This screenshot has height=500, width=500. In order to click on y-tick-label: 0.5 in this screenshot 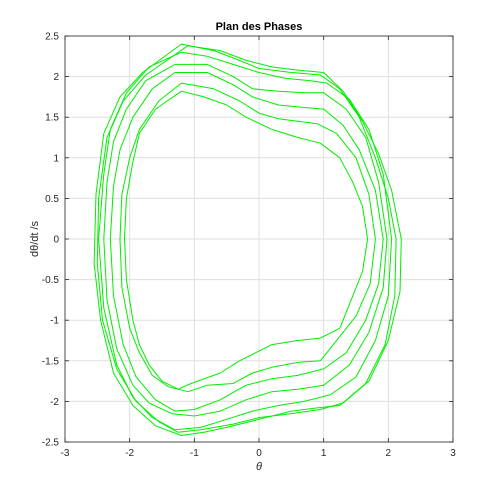, I will do `click(52, 199)`.